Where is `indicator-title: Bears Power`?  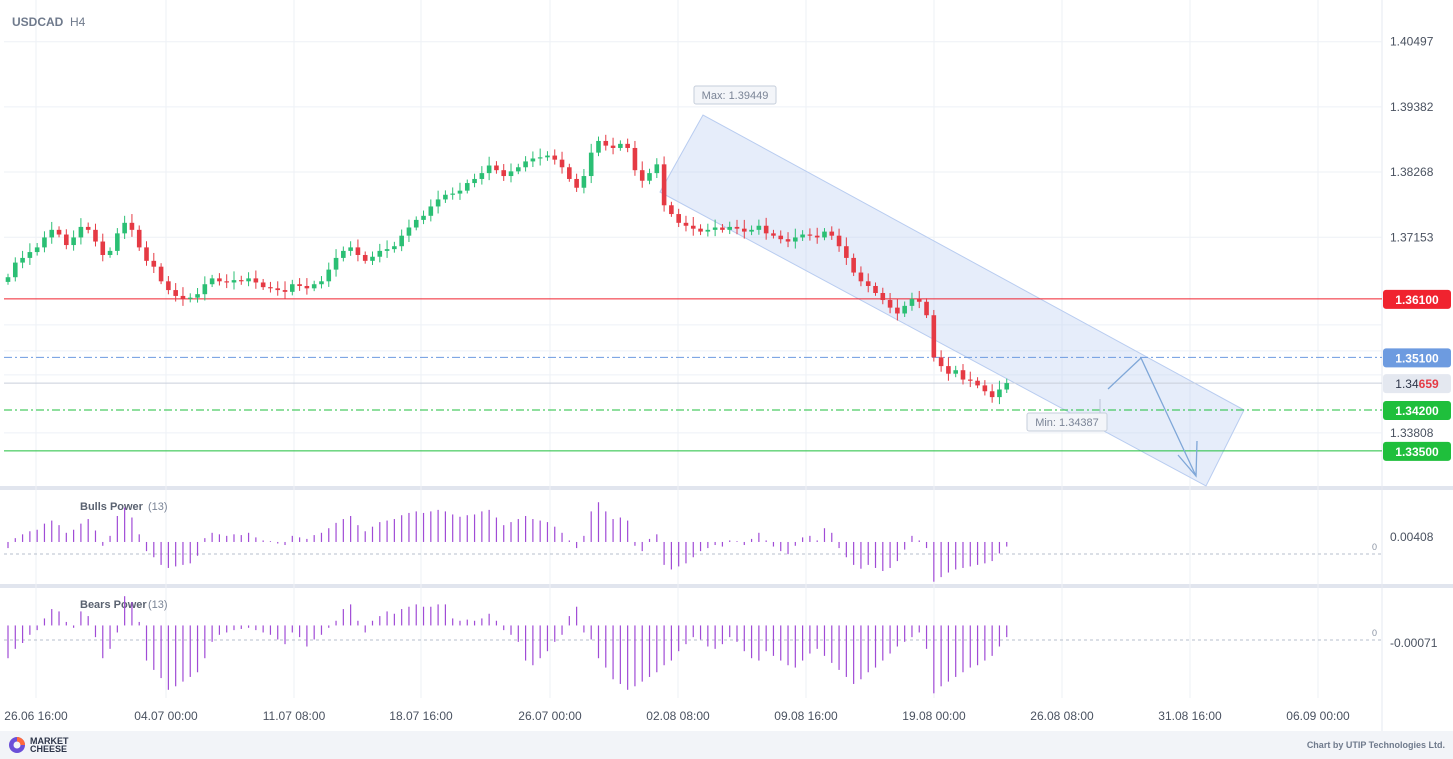 indicator-title: Bears Power is located at coordinates (113, 605).